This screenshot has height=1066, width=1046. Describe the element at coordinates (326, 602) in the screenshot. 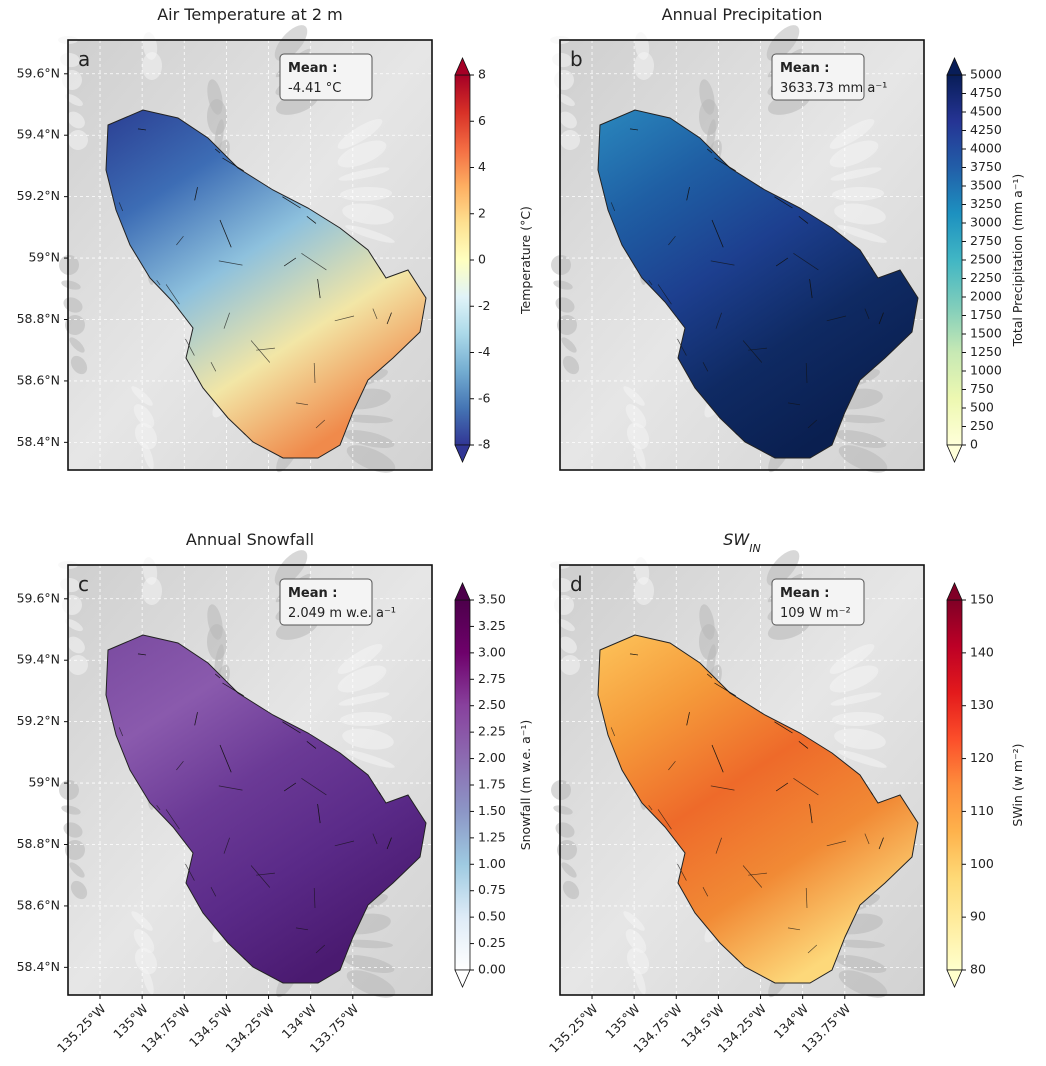

I see `mean-box` at that location.